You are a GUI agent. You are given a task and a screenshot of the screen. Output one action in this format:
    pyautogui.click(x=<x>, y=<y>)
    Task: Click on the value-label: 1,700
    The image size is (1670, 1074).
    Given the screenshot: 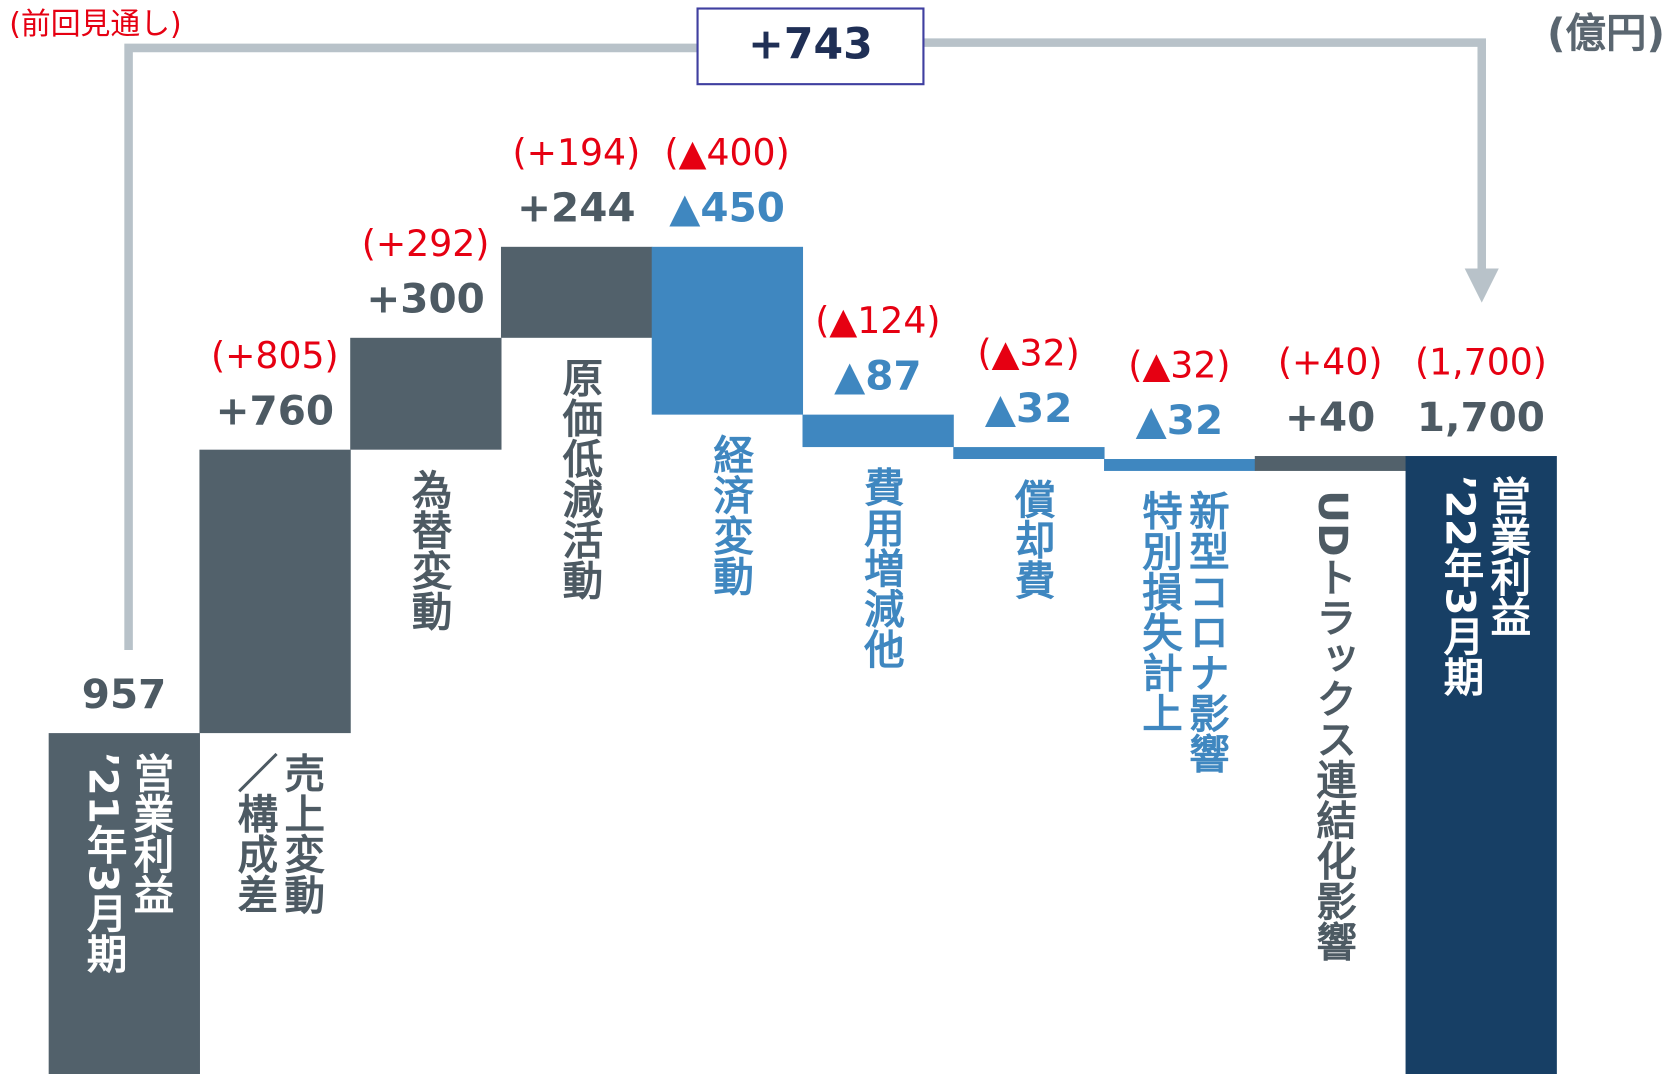 What is the action you would take?
    pyautogui.click(x=1481, y=417)
    